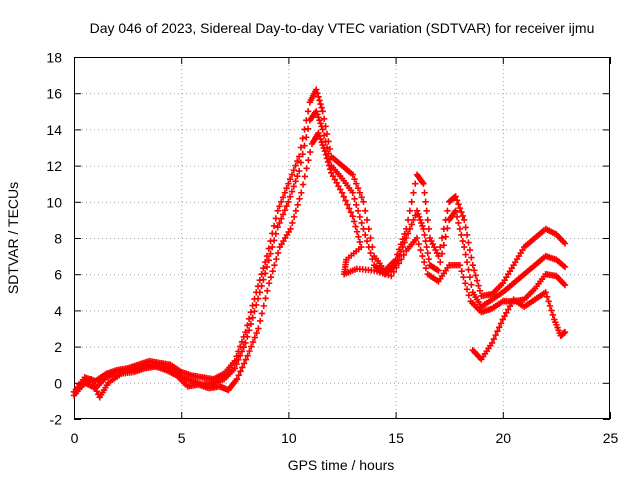 This screenshot has height=480, width=640. Describe the element at coordinates (289, 438) in the screenshot. I see `x-tick-label: 10` at that location.